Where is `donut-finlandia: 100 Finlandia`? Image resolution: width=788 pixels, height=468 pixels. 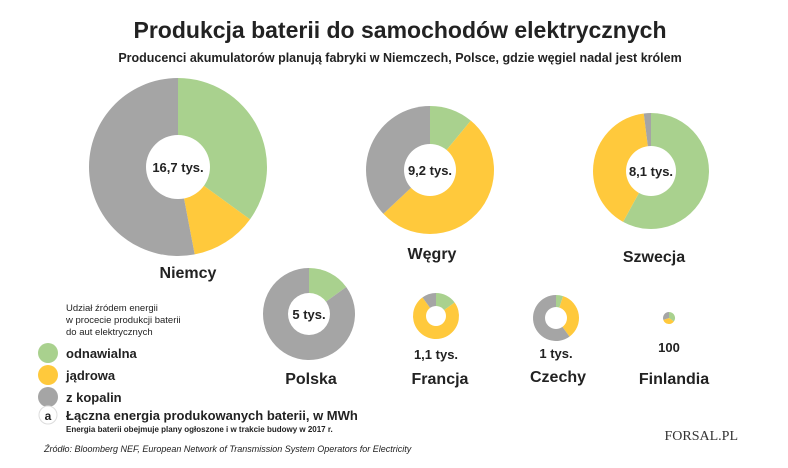
donut-finlandia: 100 Finlandia is located at coordinates (674, 350).